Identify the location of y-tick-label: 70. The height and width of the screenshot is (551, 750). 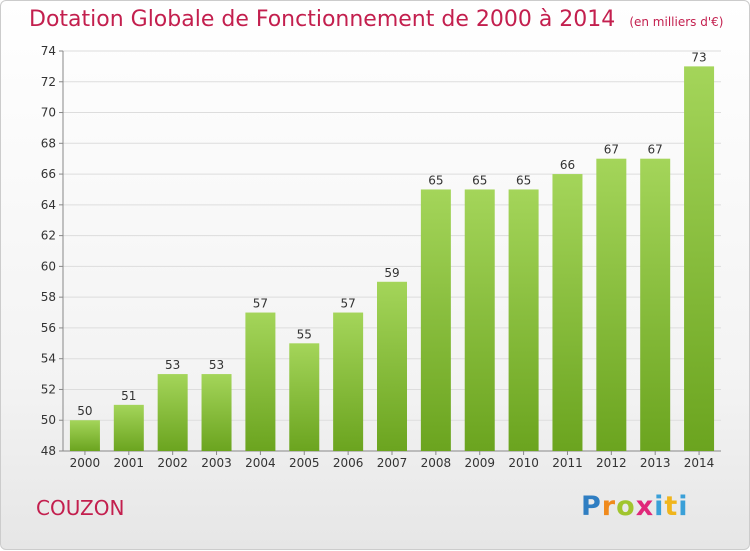
(48, 113).